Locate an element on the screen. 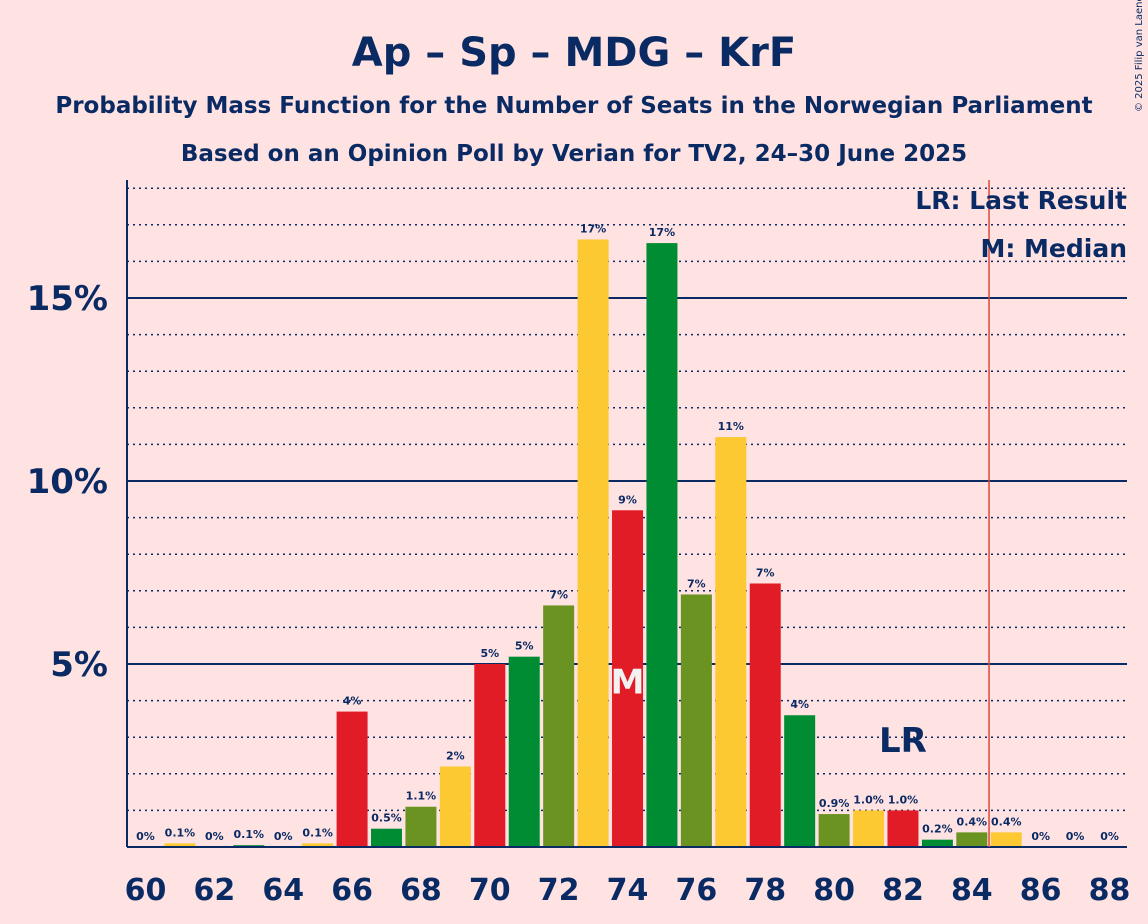  x-tick-label: 64 is located at coordinates (283, 890).